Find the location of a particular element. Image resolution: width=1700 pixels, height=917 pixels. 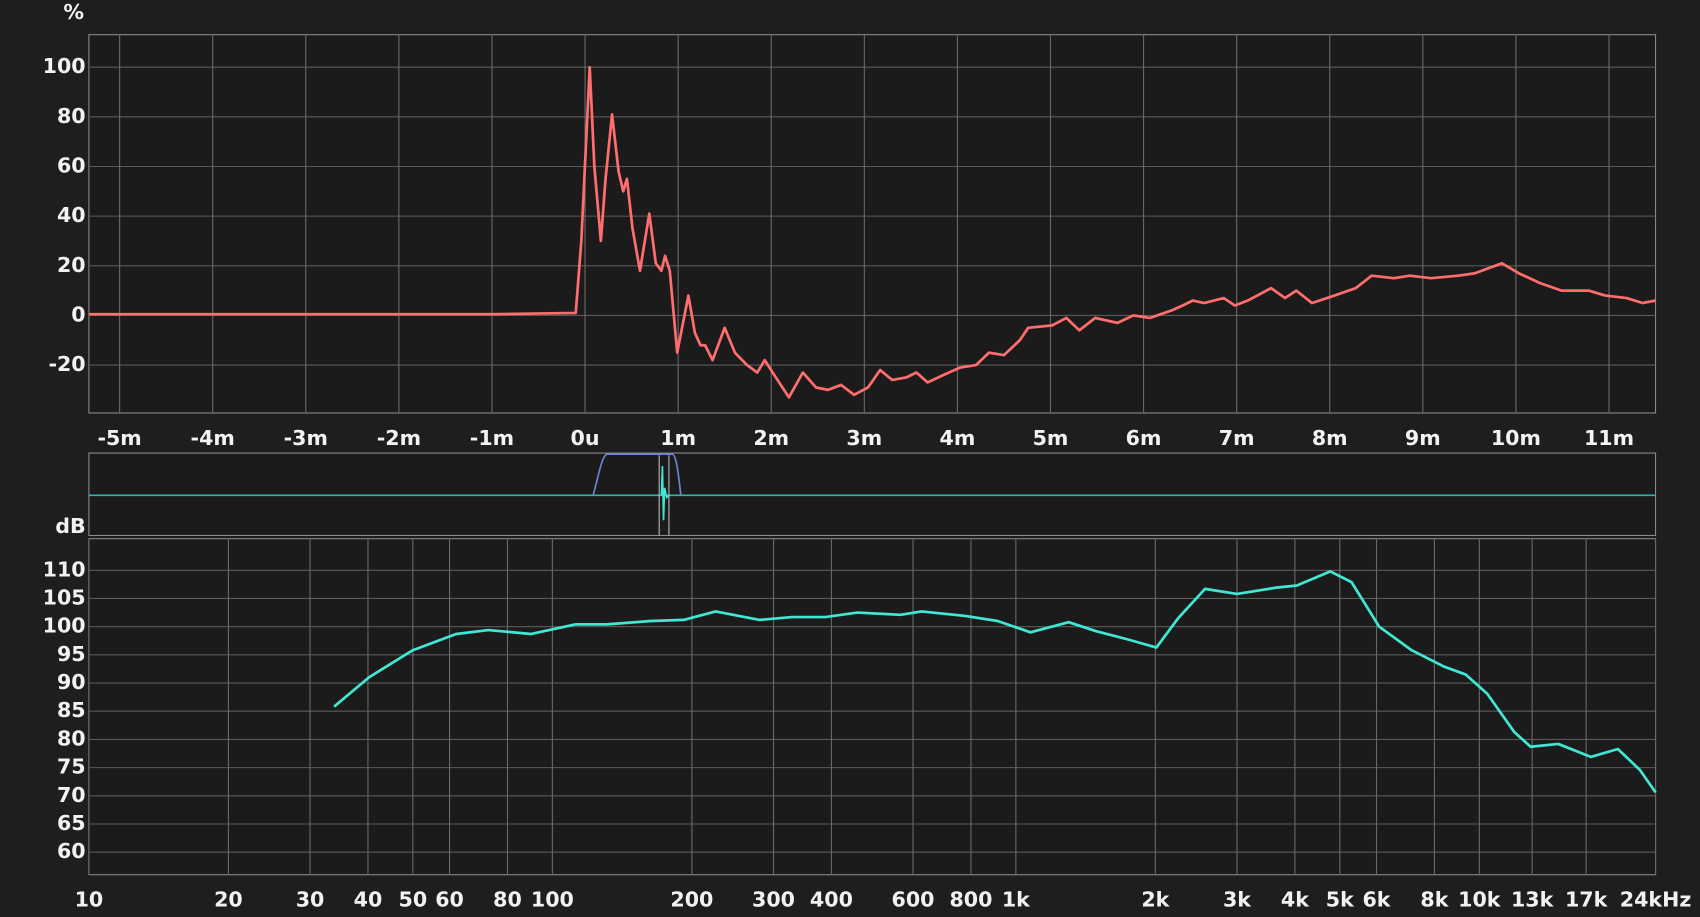

window-spike is located at coordinates (665, 493).